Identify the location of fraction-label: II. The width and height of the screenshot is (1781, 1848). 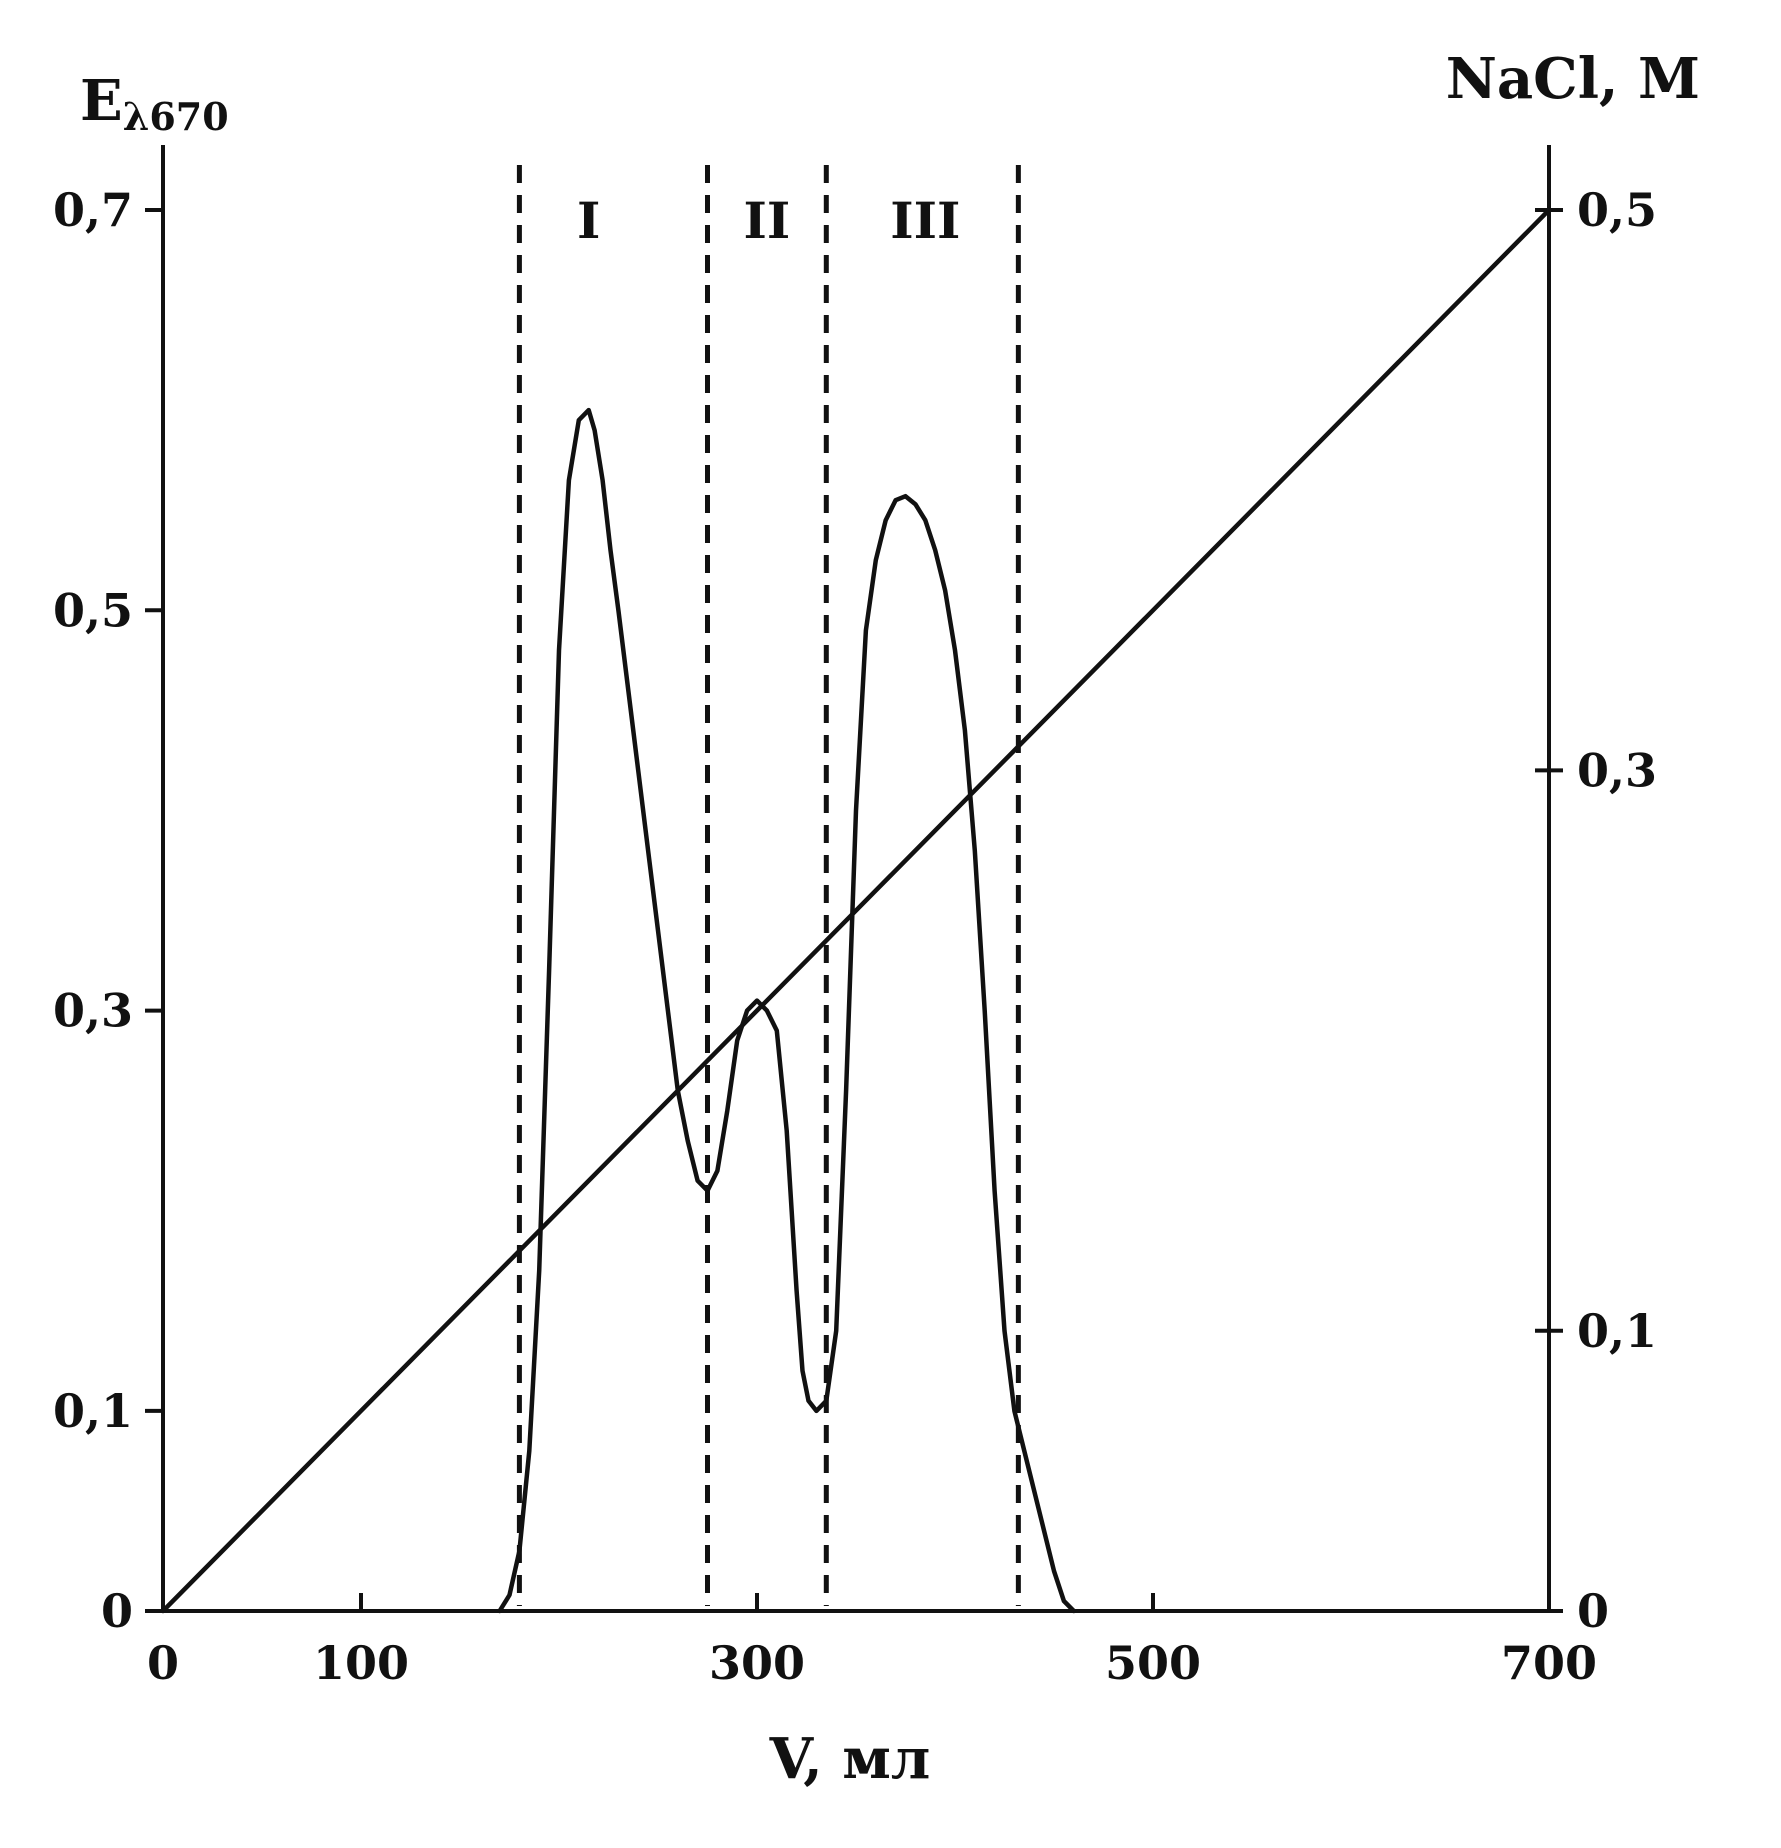
(767, 220).